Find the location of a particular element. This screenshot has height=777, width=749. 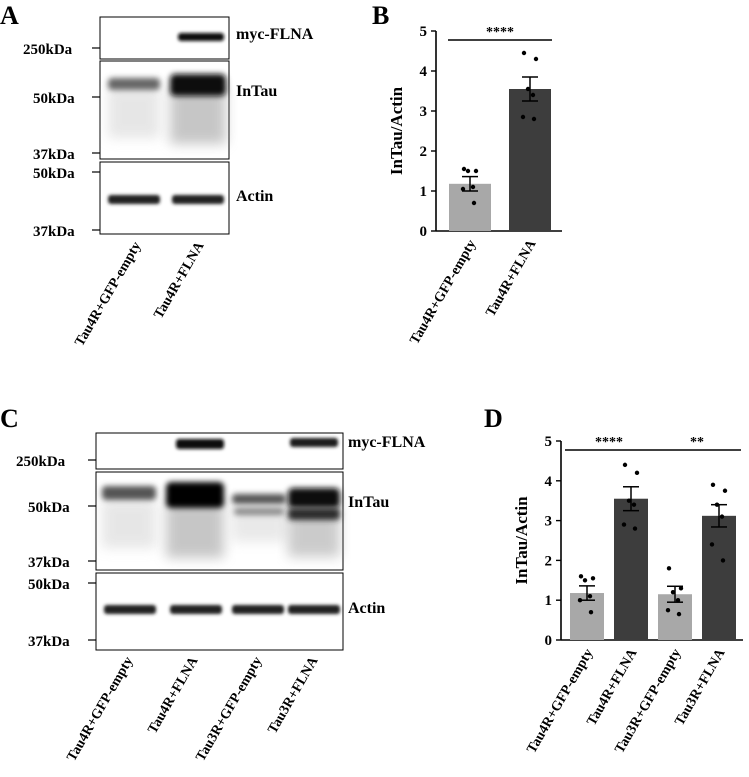

panel-letter: C is located at coordinates (9, 418).